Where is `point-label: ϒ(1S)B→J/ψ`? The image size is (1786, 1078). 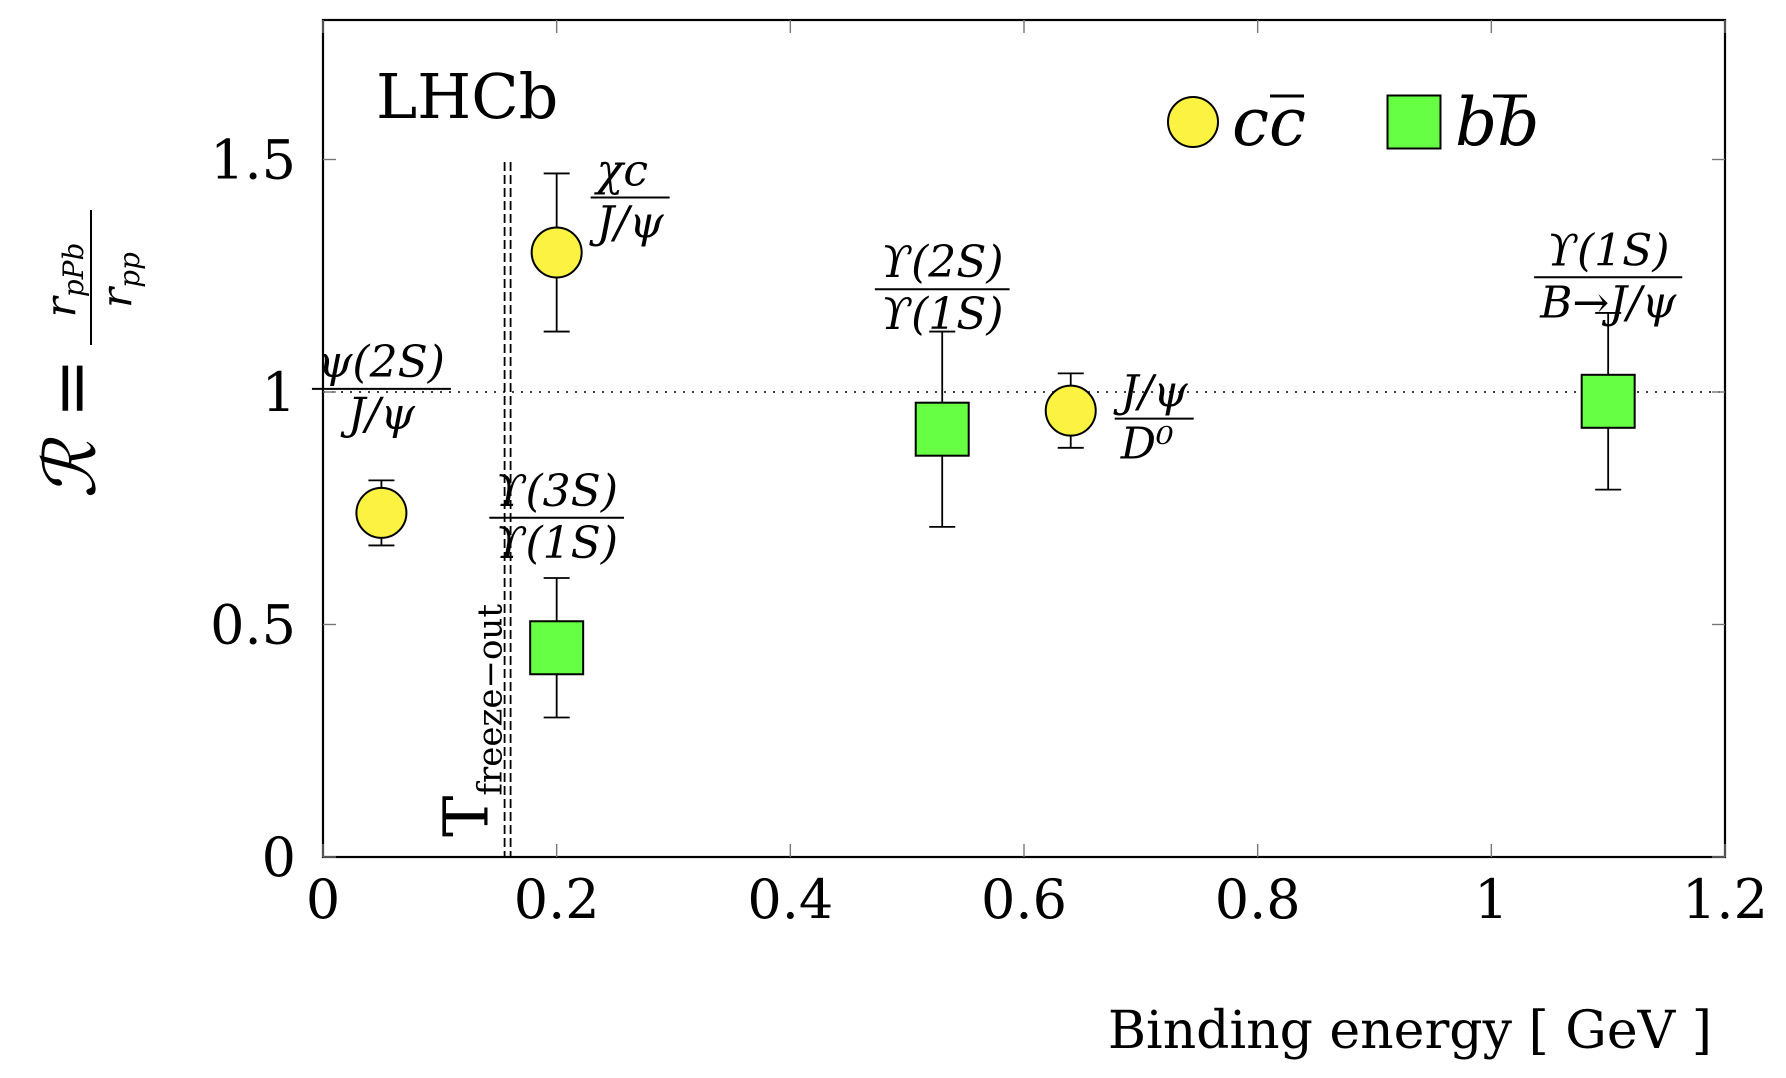 point-label: ϒ(1S)B→J/ψ is located at coordinates (1608, 276).